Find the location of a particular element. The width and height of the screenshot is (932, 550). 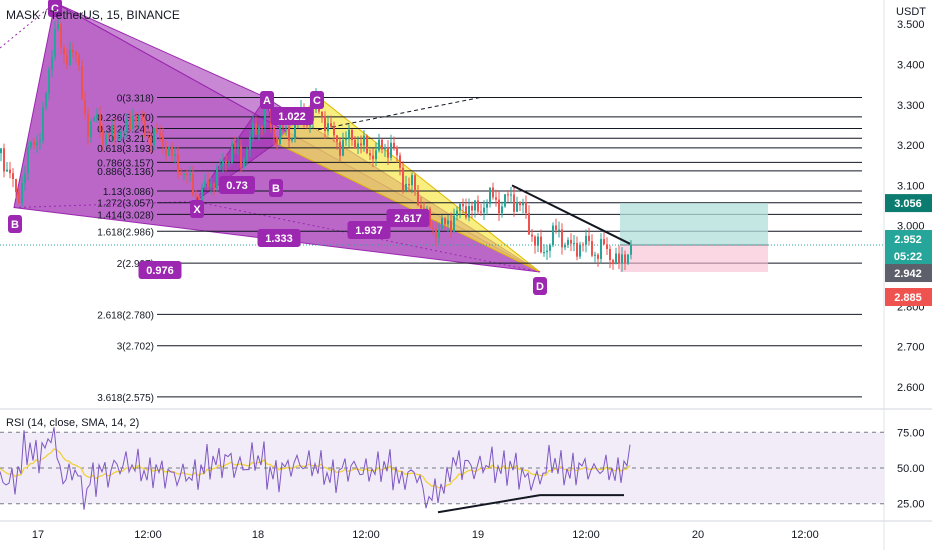

time-tick-label: 12:00 is located at coordinates (366, 535).